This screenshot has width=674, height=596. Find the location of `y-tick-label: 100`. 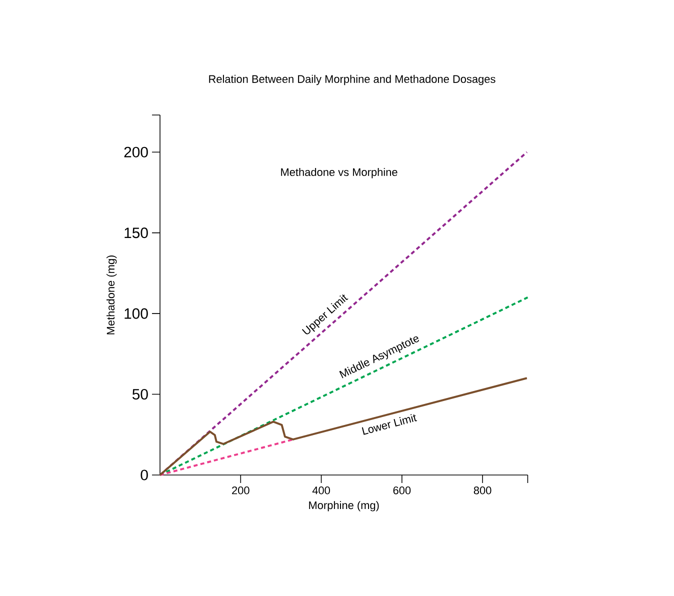

y-tick-label: 100 is located at coordinates (136, 313).